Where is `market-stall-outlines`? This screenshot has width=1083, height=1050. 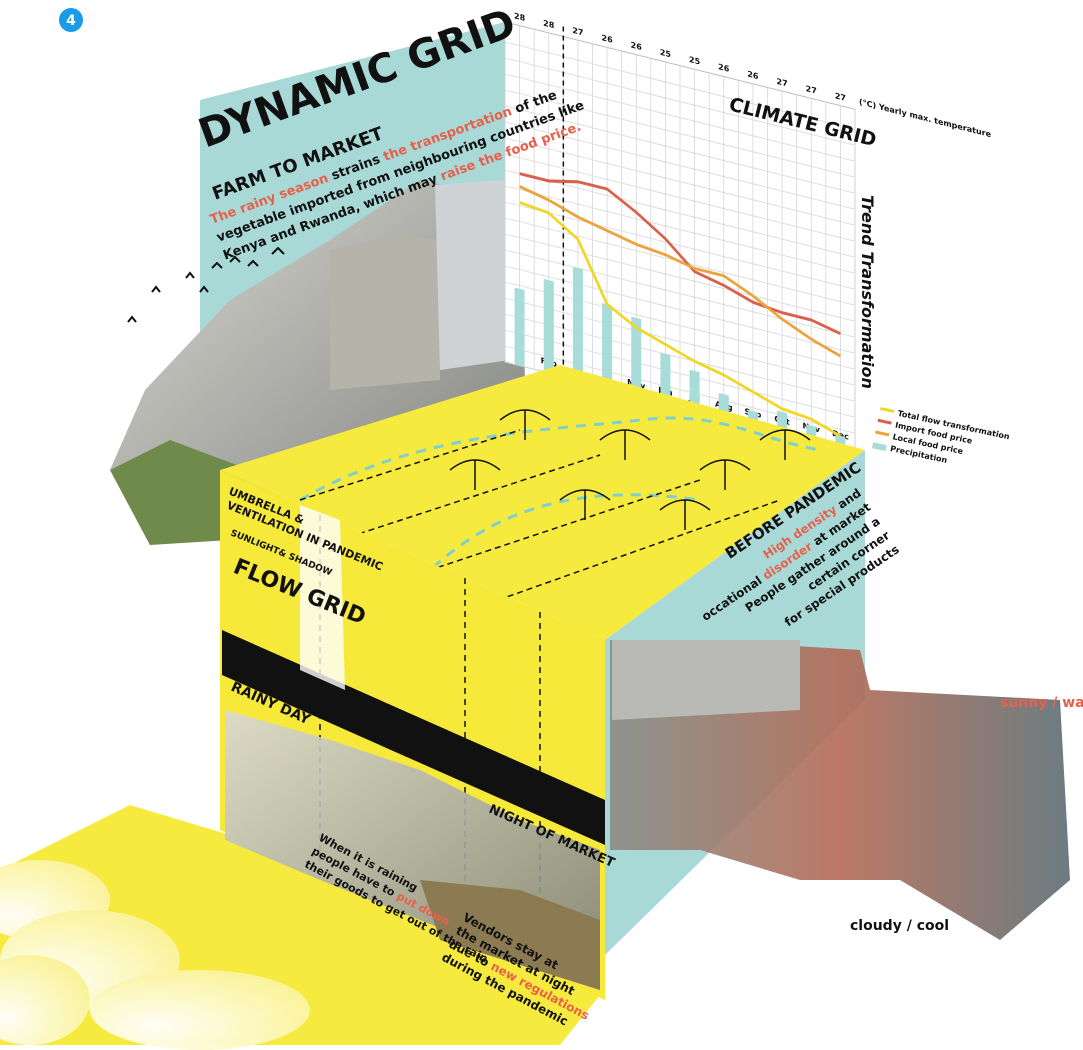 market-stall-outlines is located at coordinates (540, 520).